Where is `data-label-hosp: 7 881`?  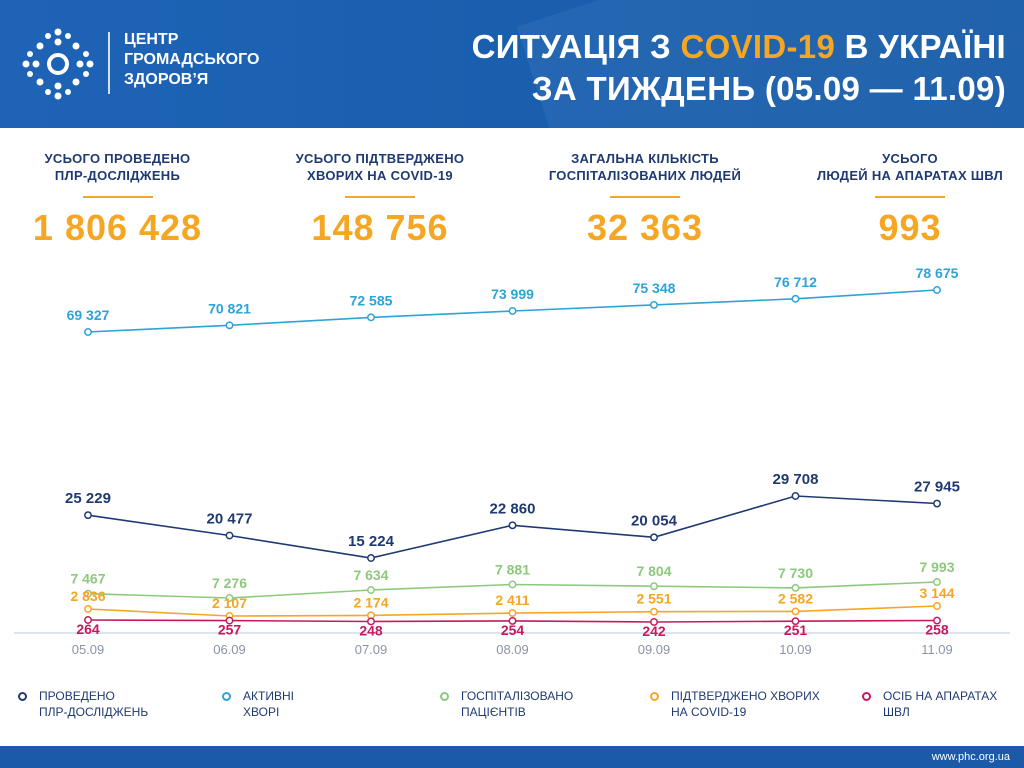 data-label-hosp: 7 881 is located at coordinates (512, 569).